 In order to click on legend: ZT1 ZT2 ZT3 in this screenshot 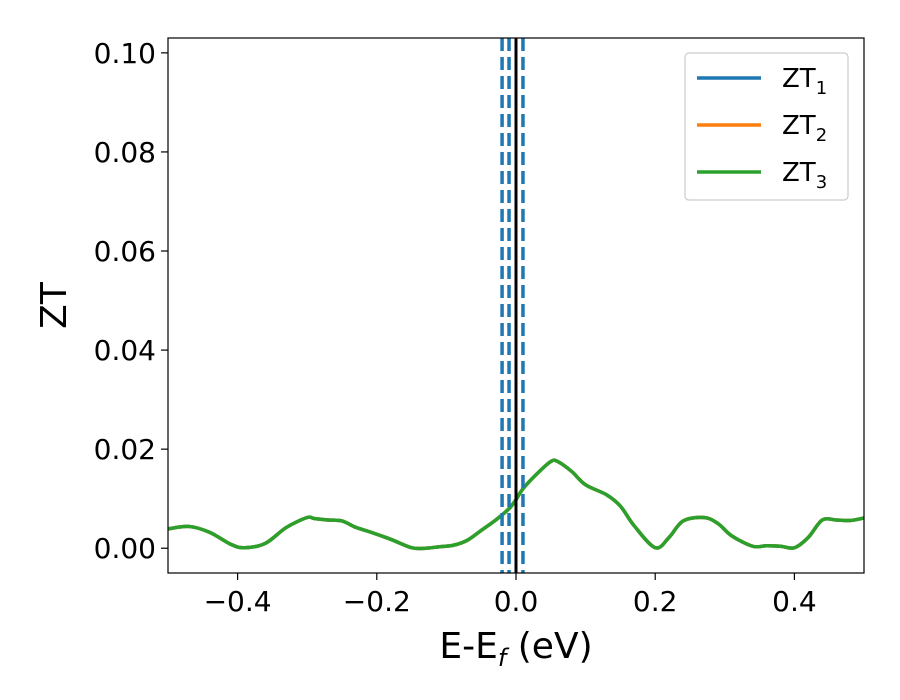, I will do `click(766, 126)`.